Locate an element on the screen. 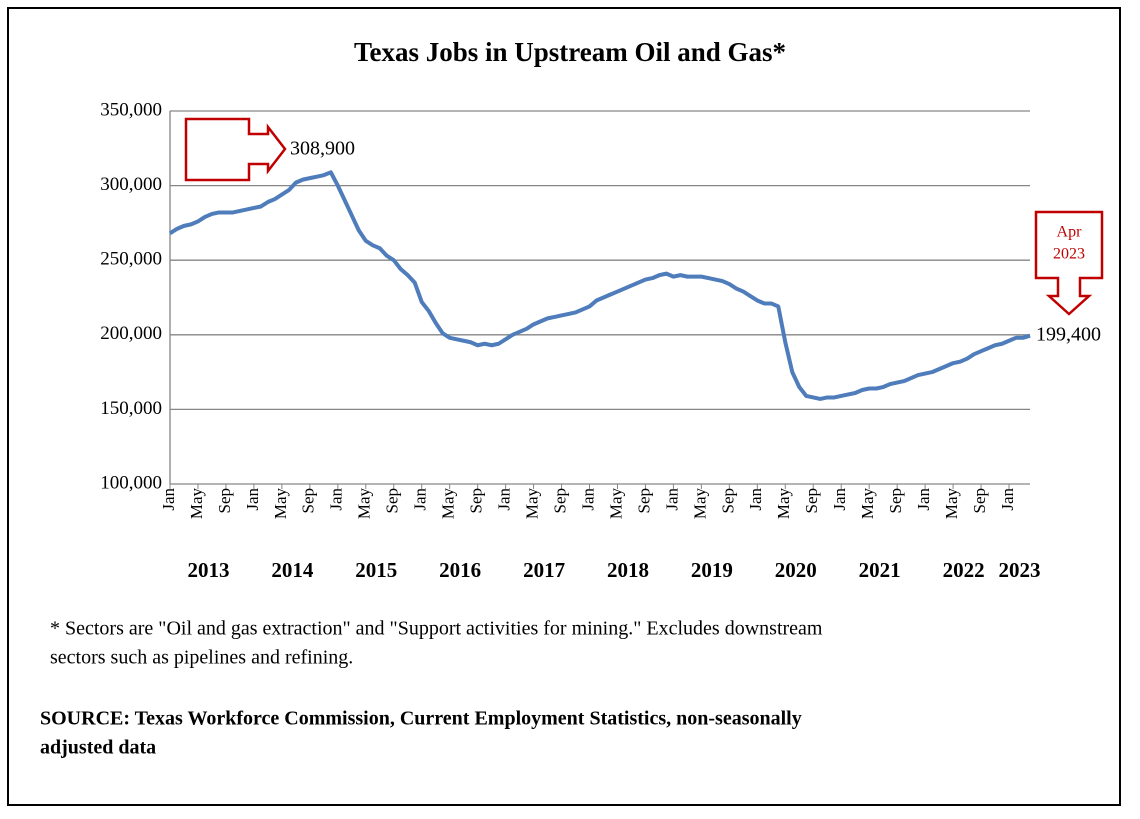 The image size is (1140, 819). value-label: 199,400 is located at coordinates (1068, 334).